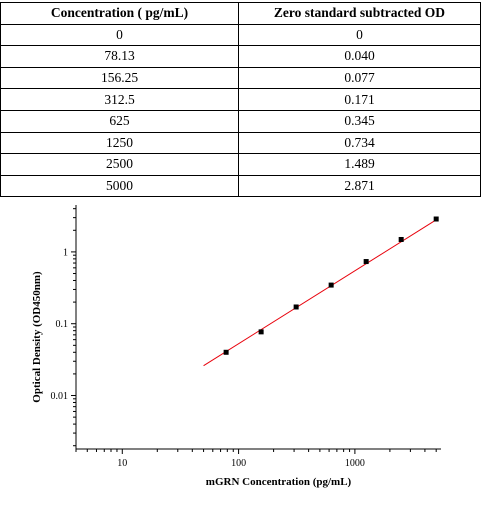 The width and height of the screenshot is (482, 520). I want to click on data-points-layer, so click(331, 285).